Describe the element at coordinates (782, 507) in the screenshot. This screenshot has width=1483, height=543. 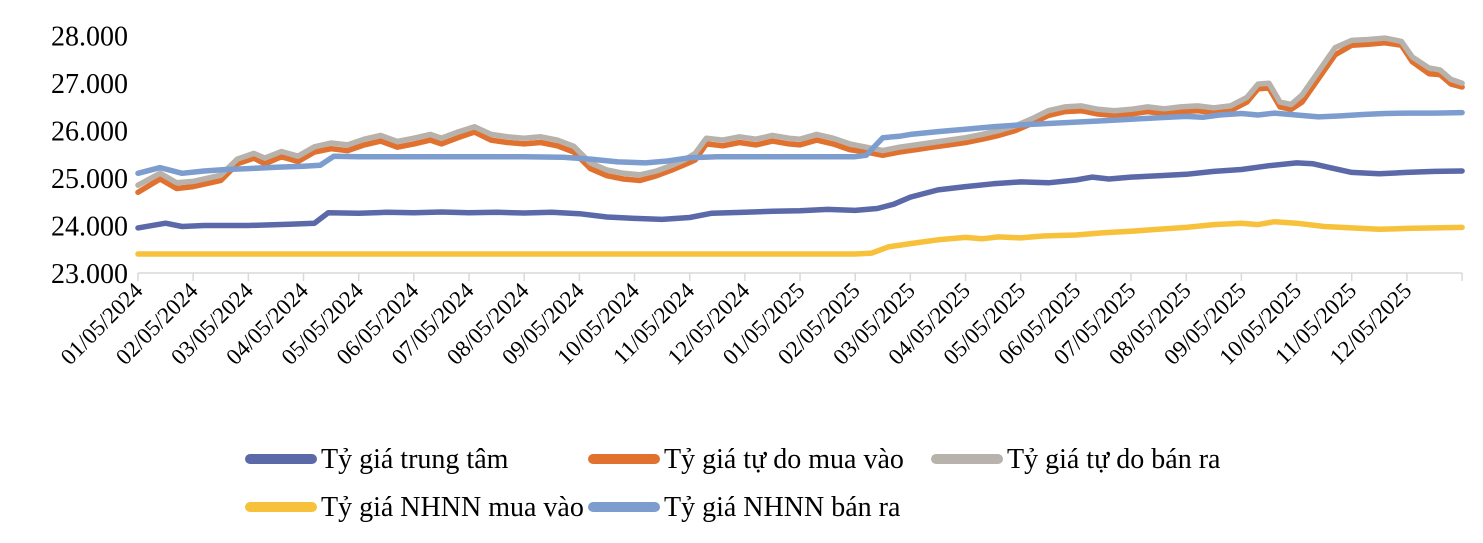
I see `legend-label: Tỷ giá NHNN bán ra` at that location.